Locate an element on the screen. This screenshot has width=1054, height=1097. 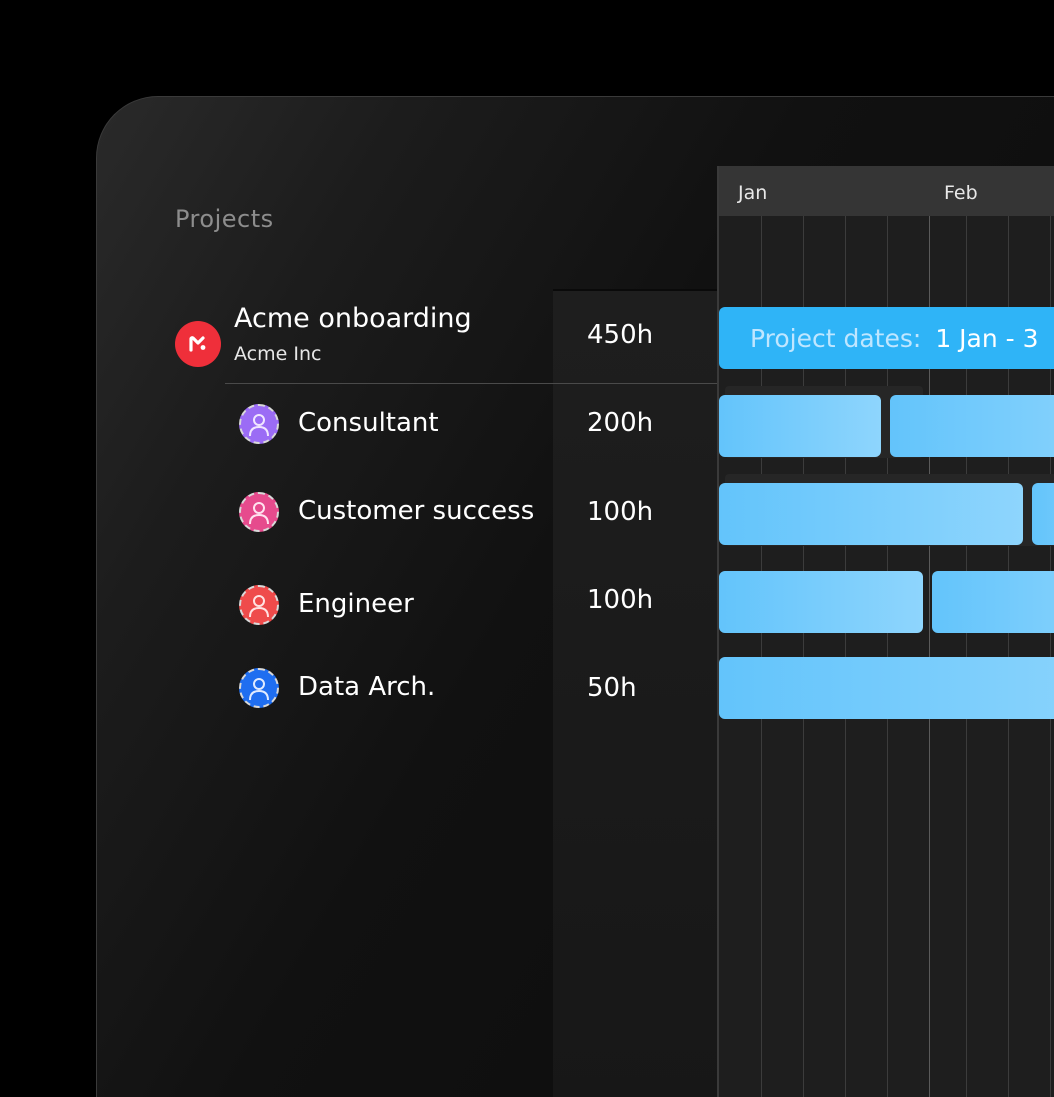
month-label-jan: Jan is located at coordinates (753, 193).